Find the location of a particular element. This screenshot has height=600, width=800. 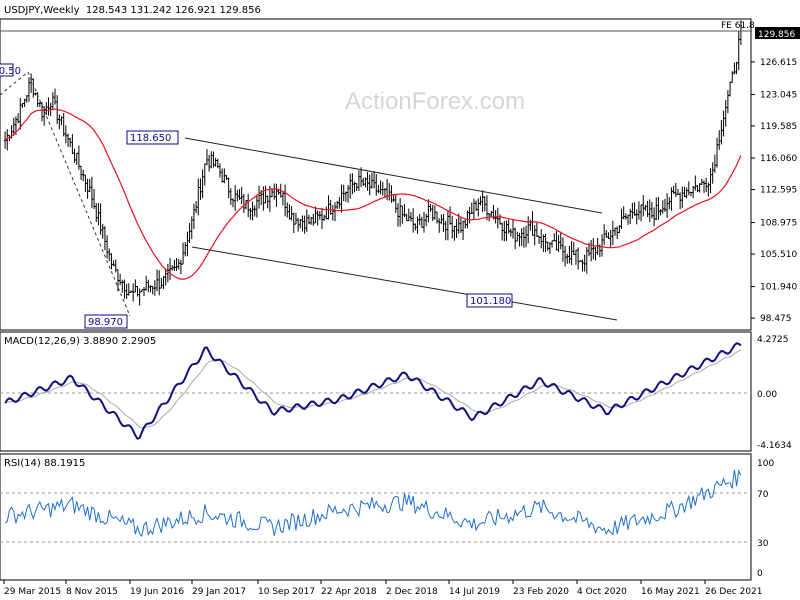

x-tick-label: 22 Apr 2018 is located at coordinates (349, 592).